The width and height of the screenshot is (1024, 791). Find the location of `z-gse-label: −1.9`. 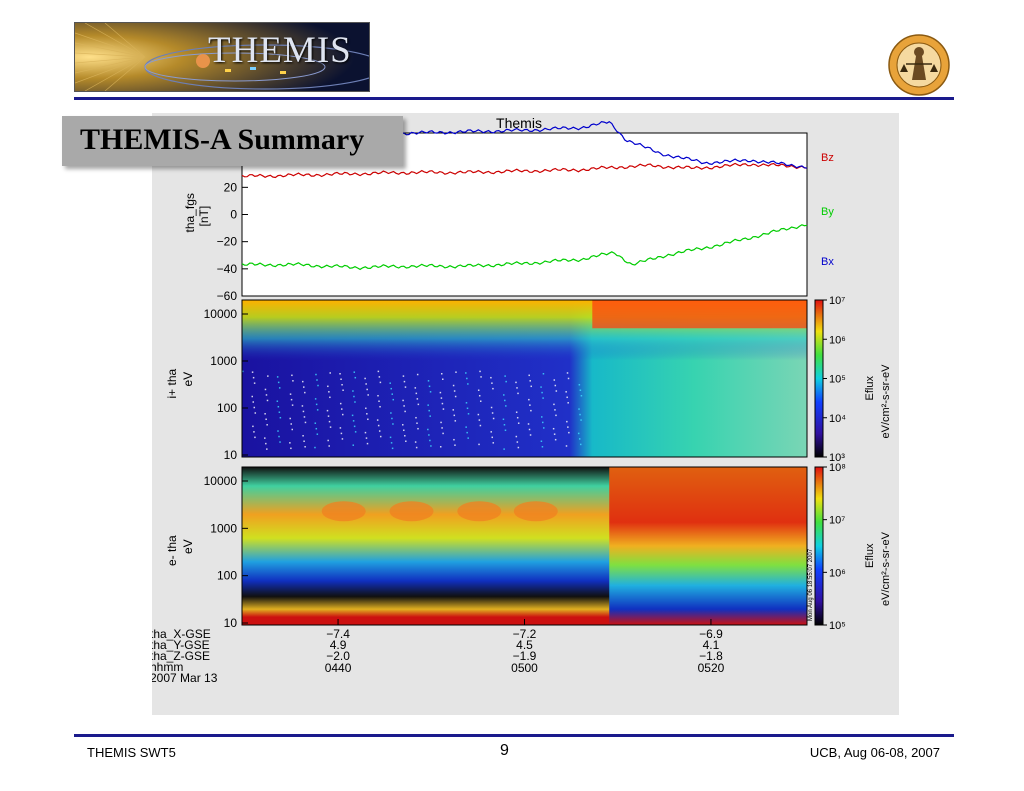

z-gse-label: −1.9 is located at coordinates (525, 656).